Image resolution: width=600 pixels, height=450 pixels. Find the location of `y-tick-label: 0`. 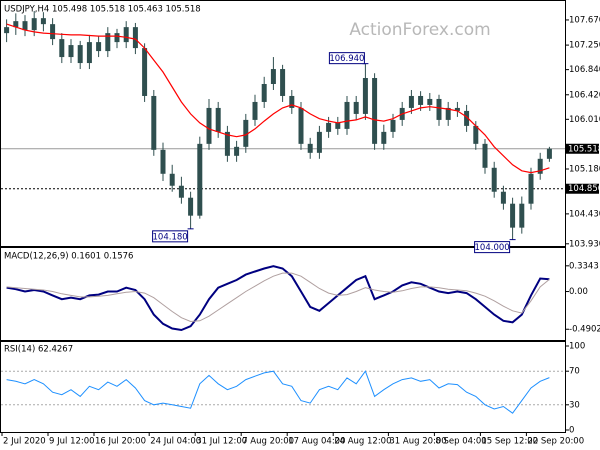

y-tick-label: 0 is located at coordinates (571, 431).